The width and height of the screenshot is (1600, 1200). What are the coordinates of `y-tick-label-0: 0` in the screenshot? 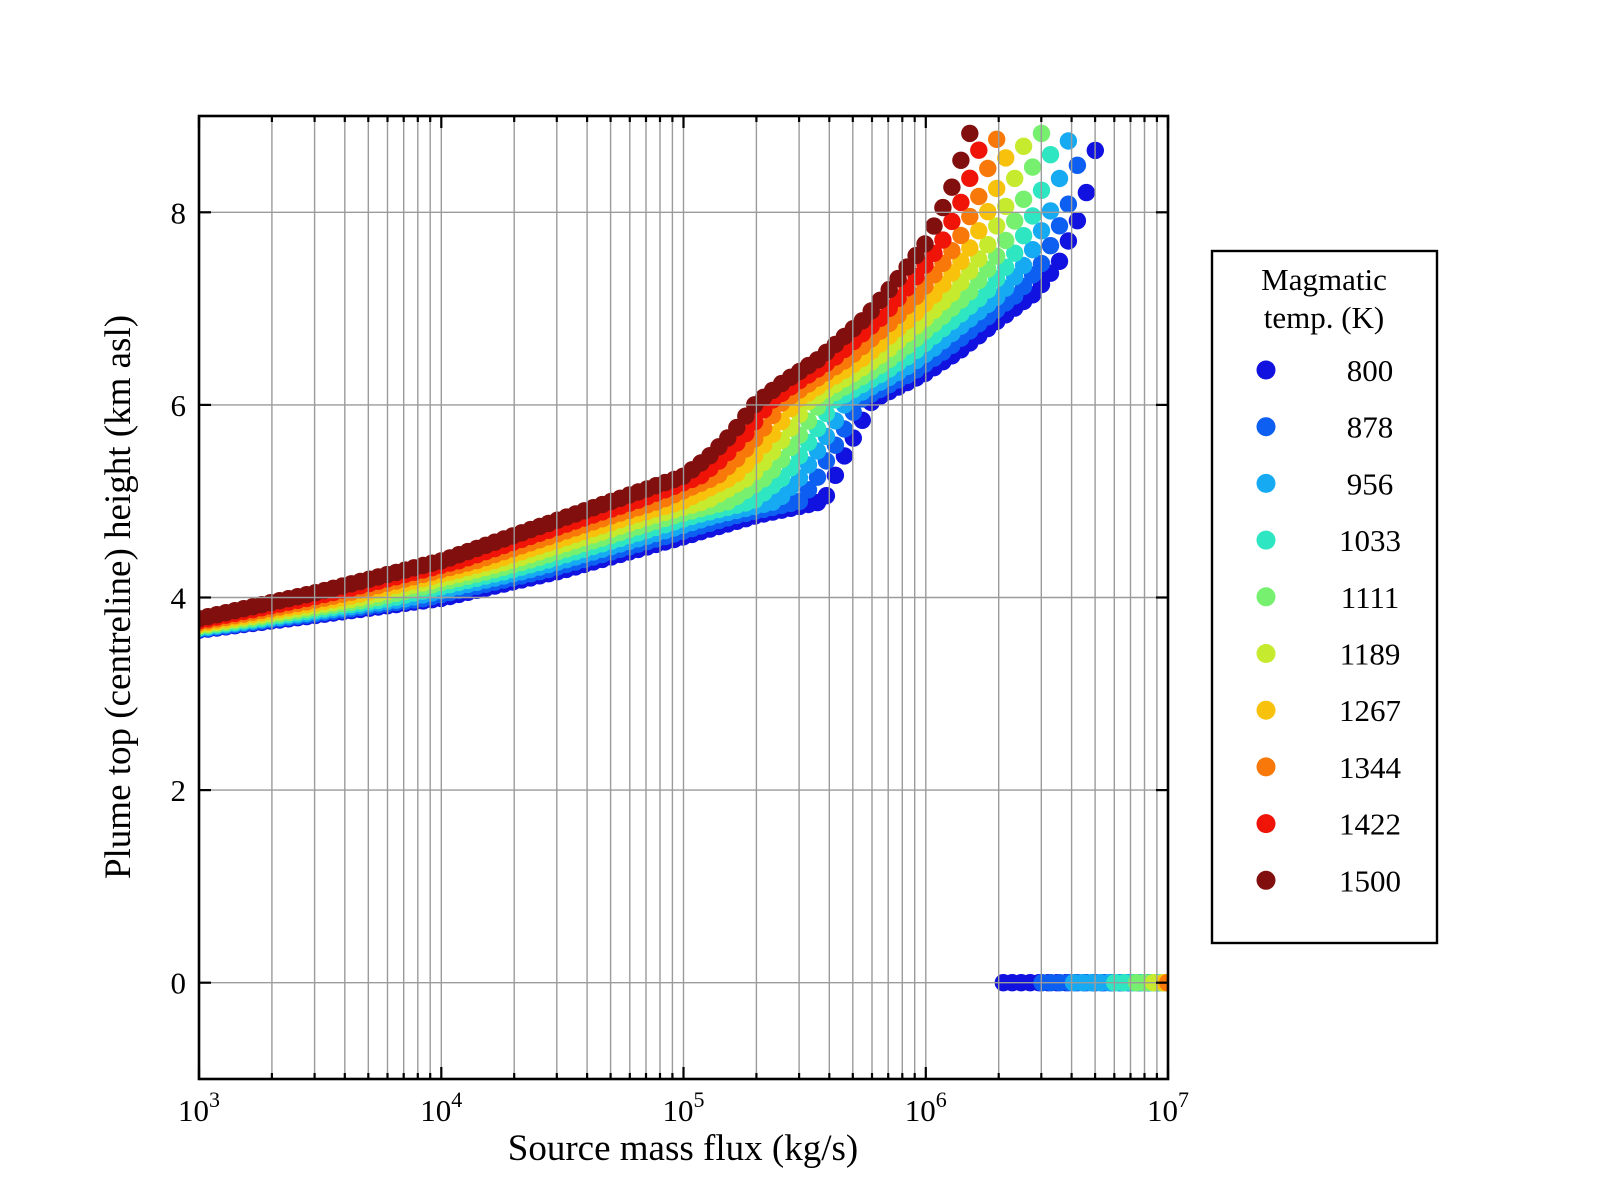 It's located at (179, 983).